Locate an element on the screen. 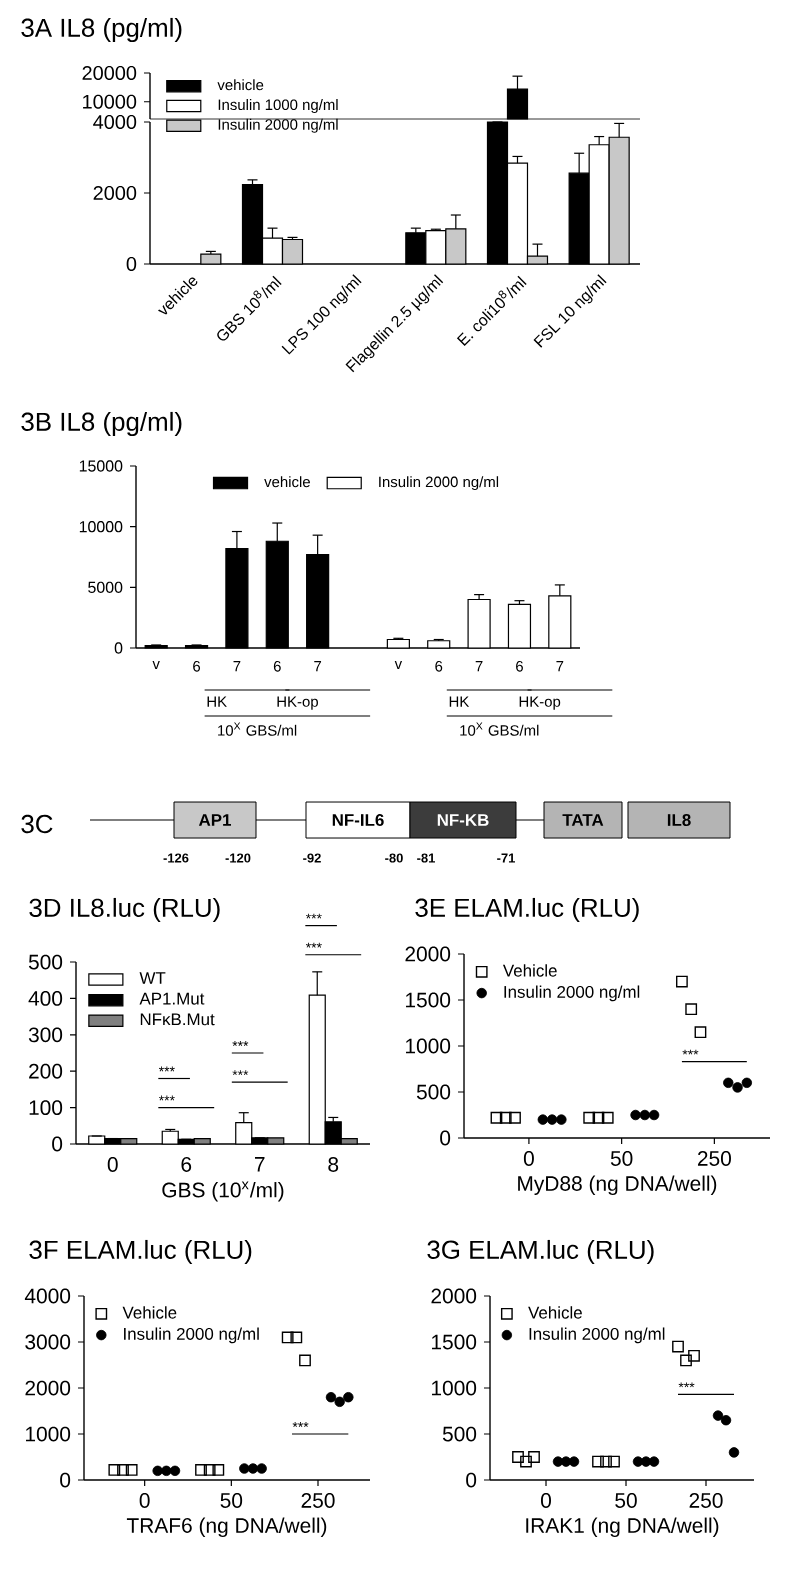 Image resolution: width=800 pixels, height=1572 pixels. chart-title: 3E ELAM.luc (RLU) is located at coordinates (527, 910).